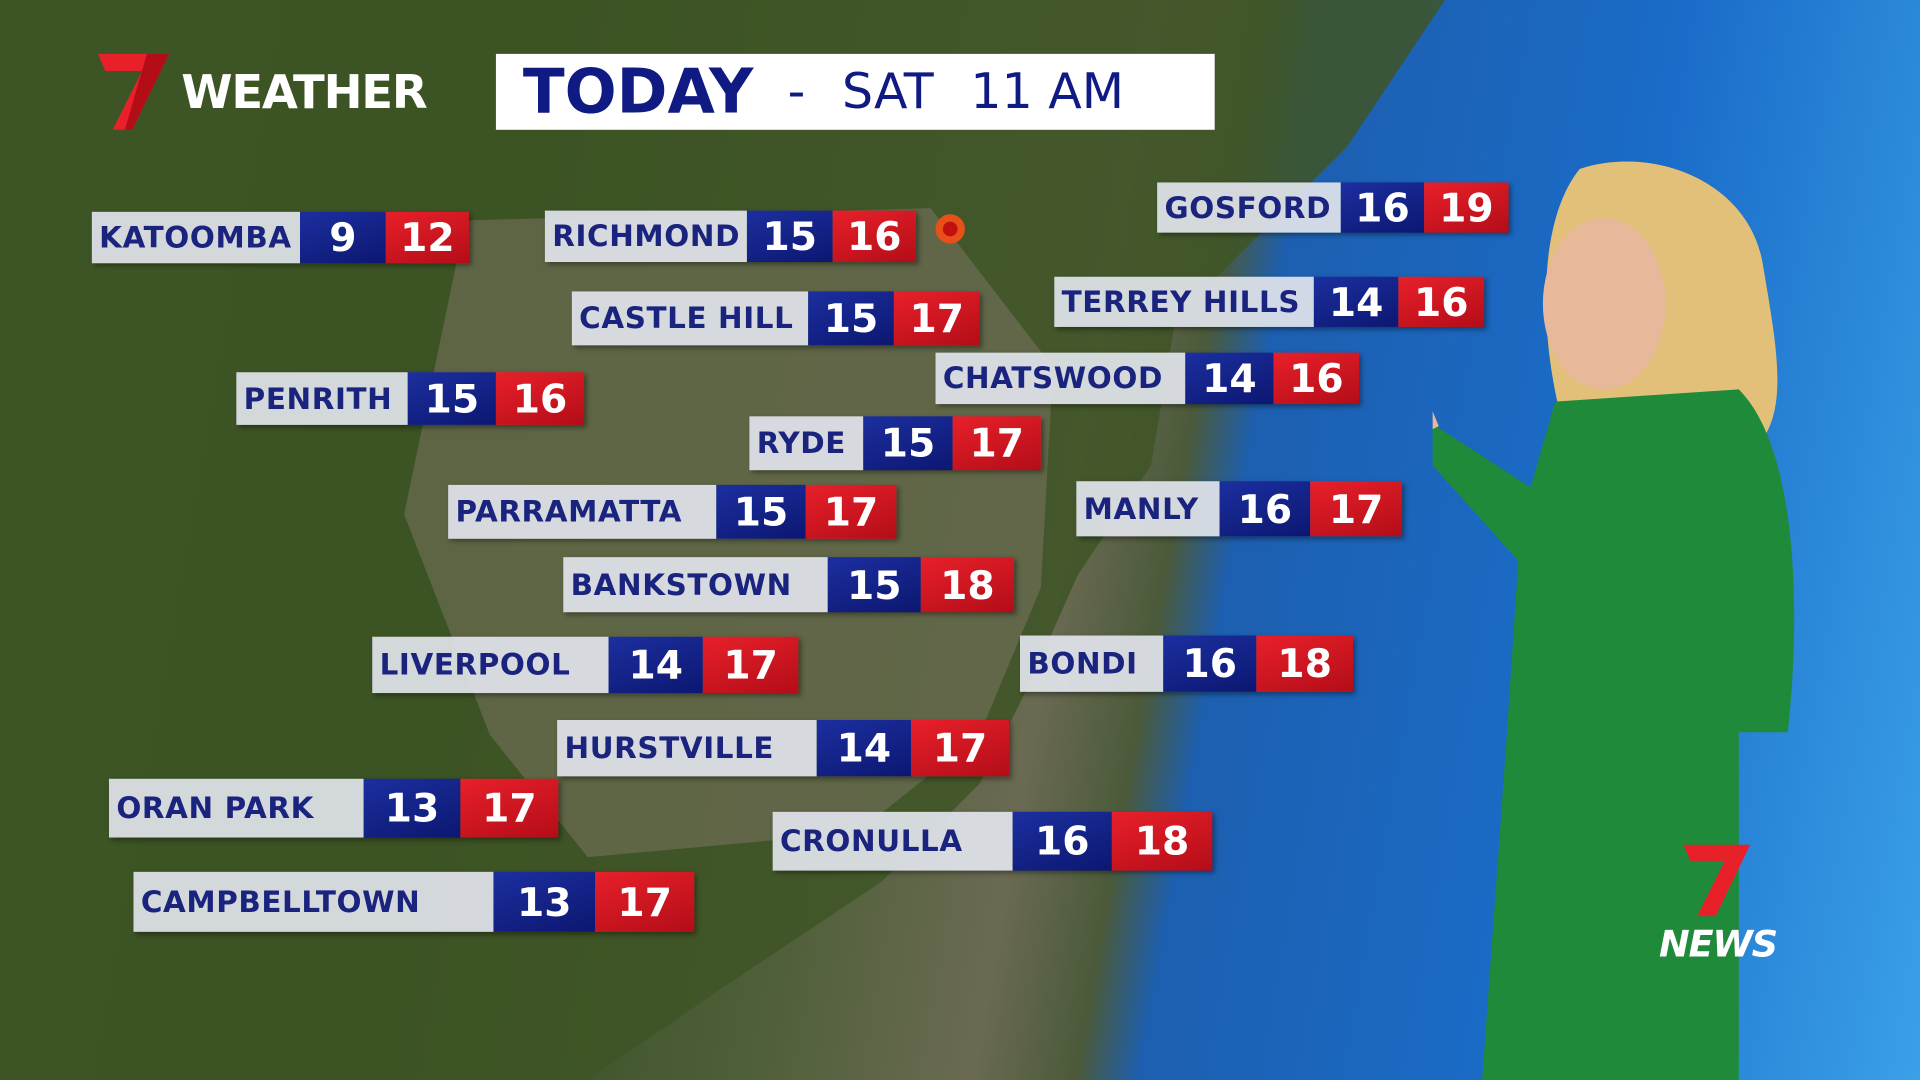  I want to click on city-temp-label: CASTLE HILL 15 17, so click(775, 318).